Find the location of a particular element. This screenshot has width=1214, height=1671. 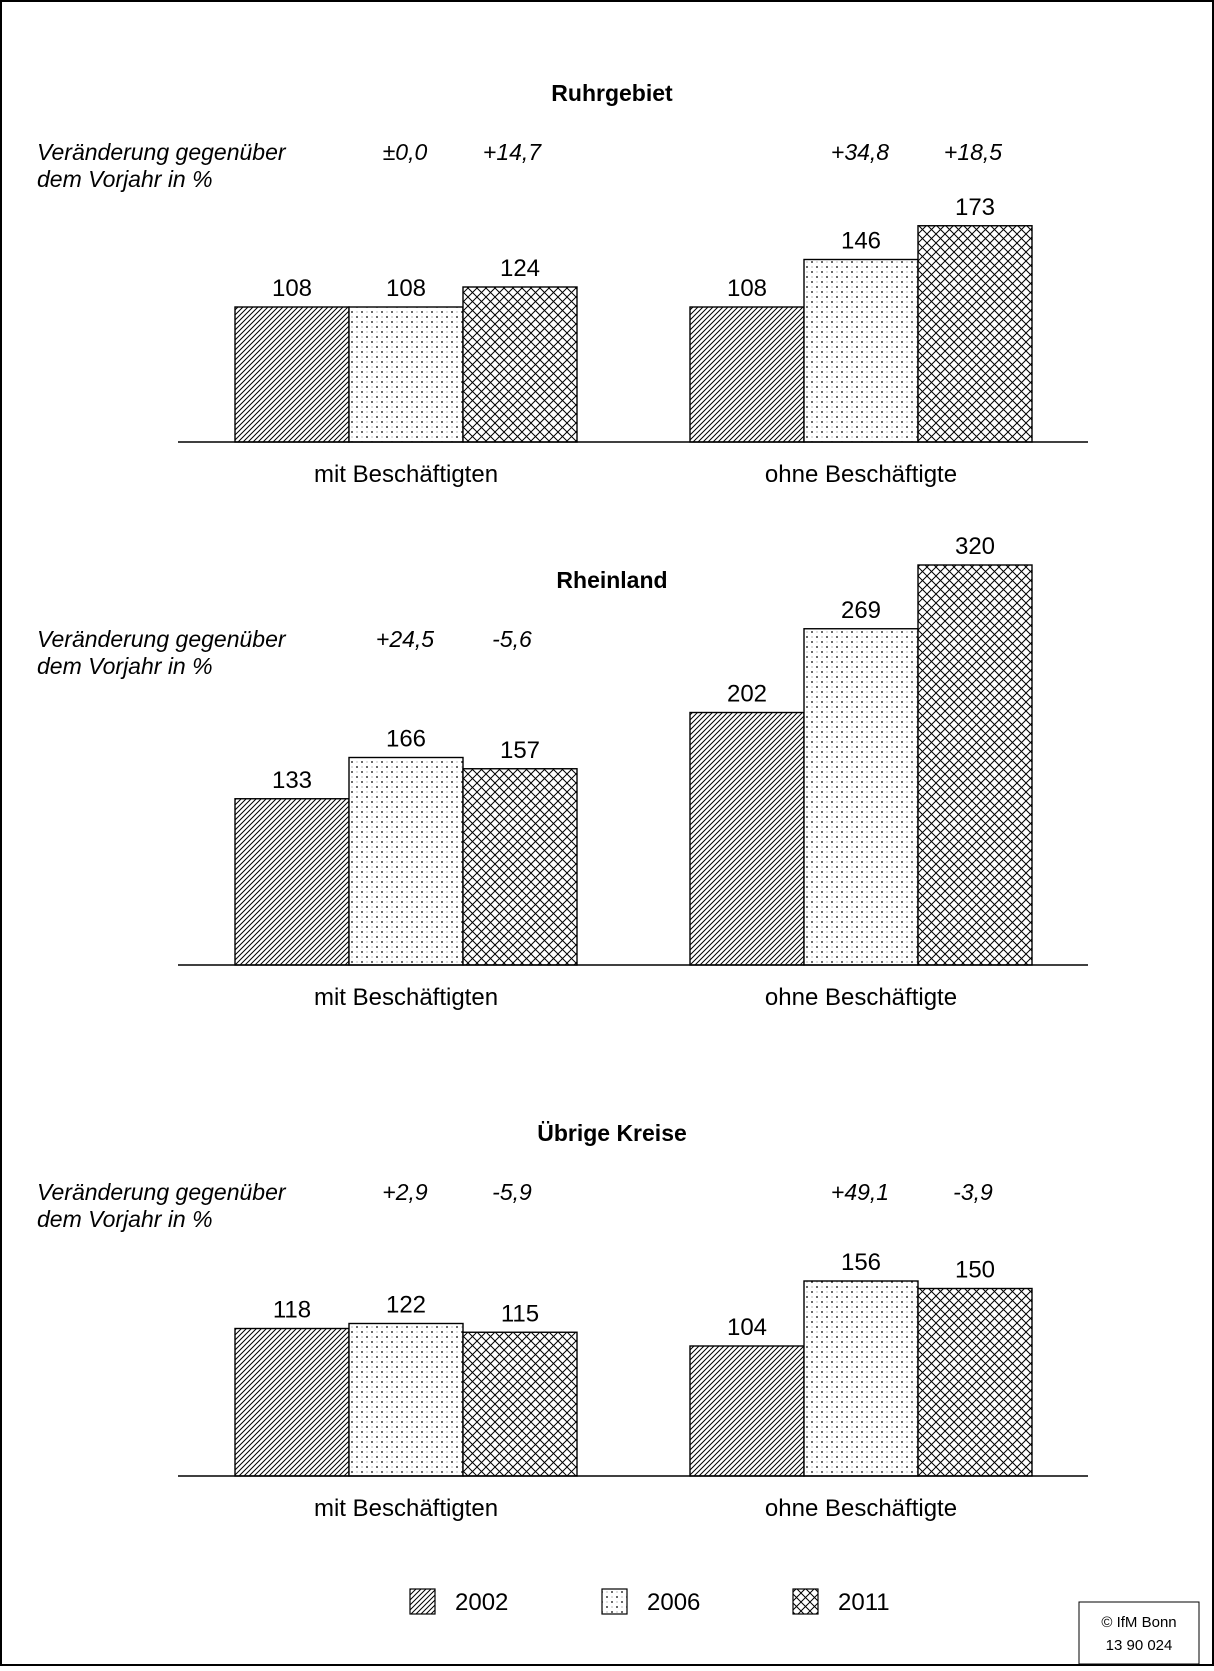

legend-label-2002: 2002 is located at coordinates (481, 1602).